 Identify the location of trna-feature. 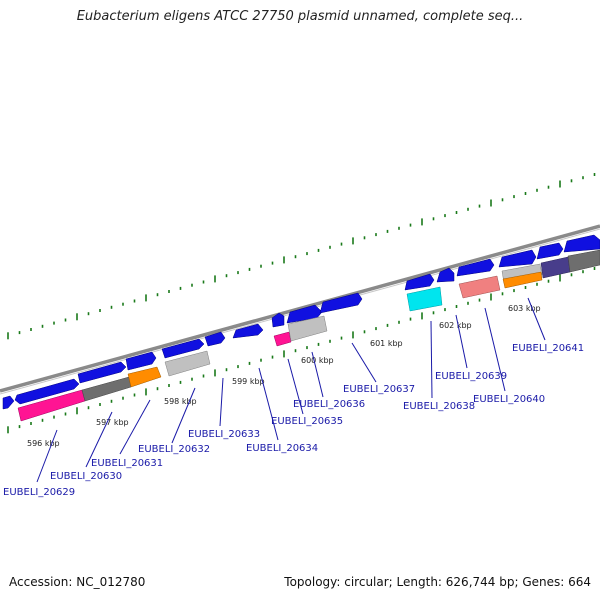
(424, 299).